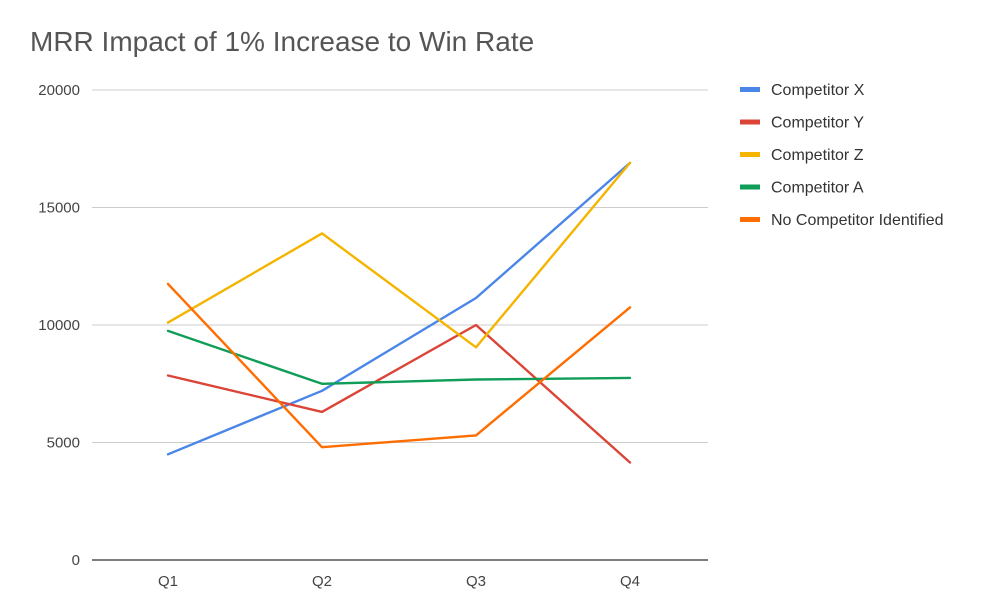 The image size is (998, 616). What do you see at coordinates (59, 90) in the screenshot?
I see `y-tick-label: 20000` at bounding box center [59, 90].